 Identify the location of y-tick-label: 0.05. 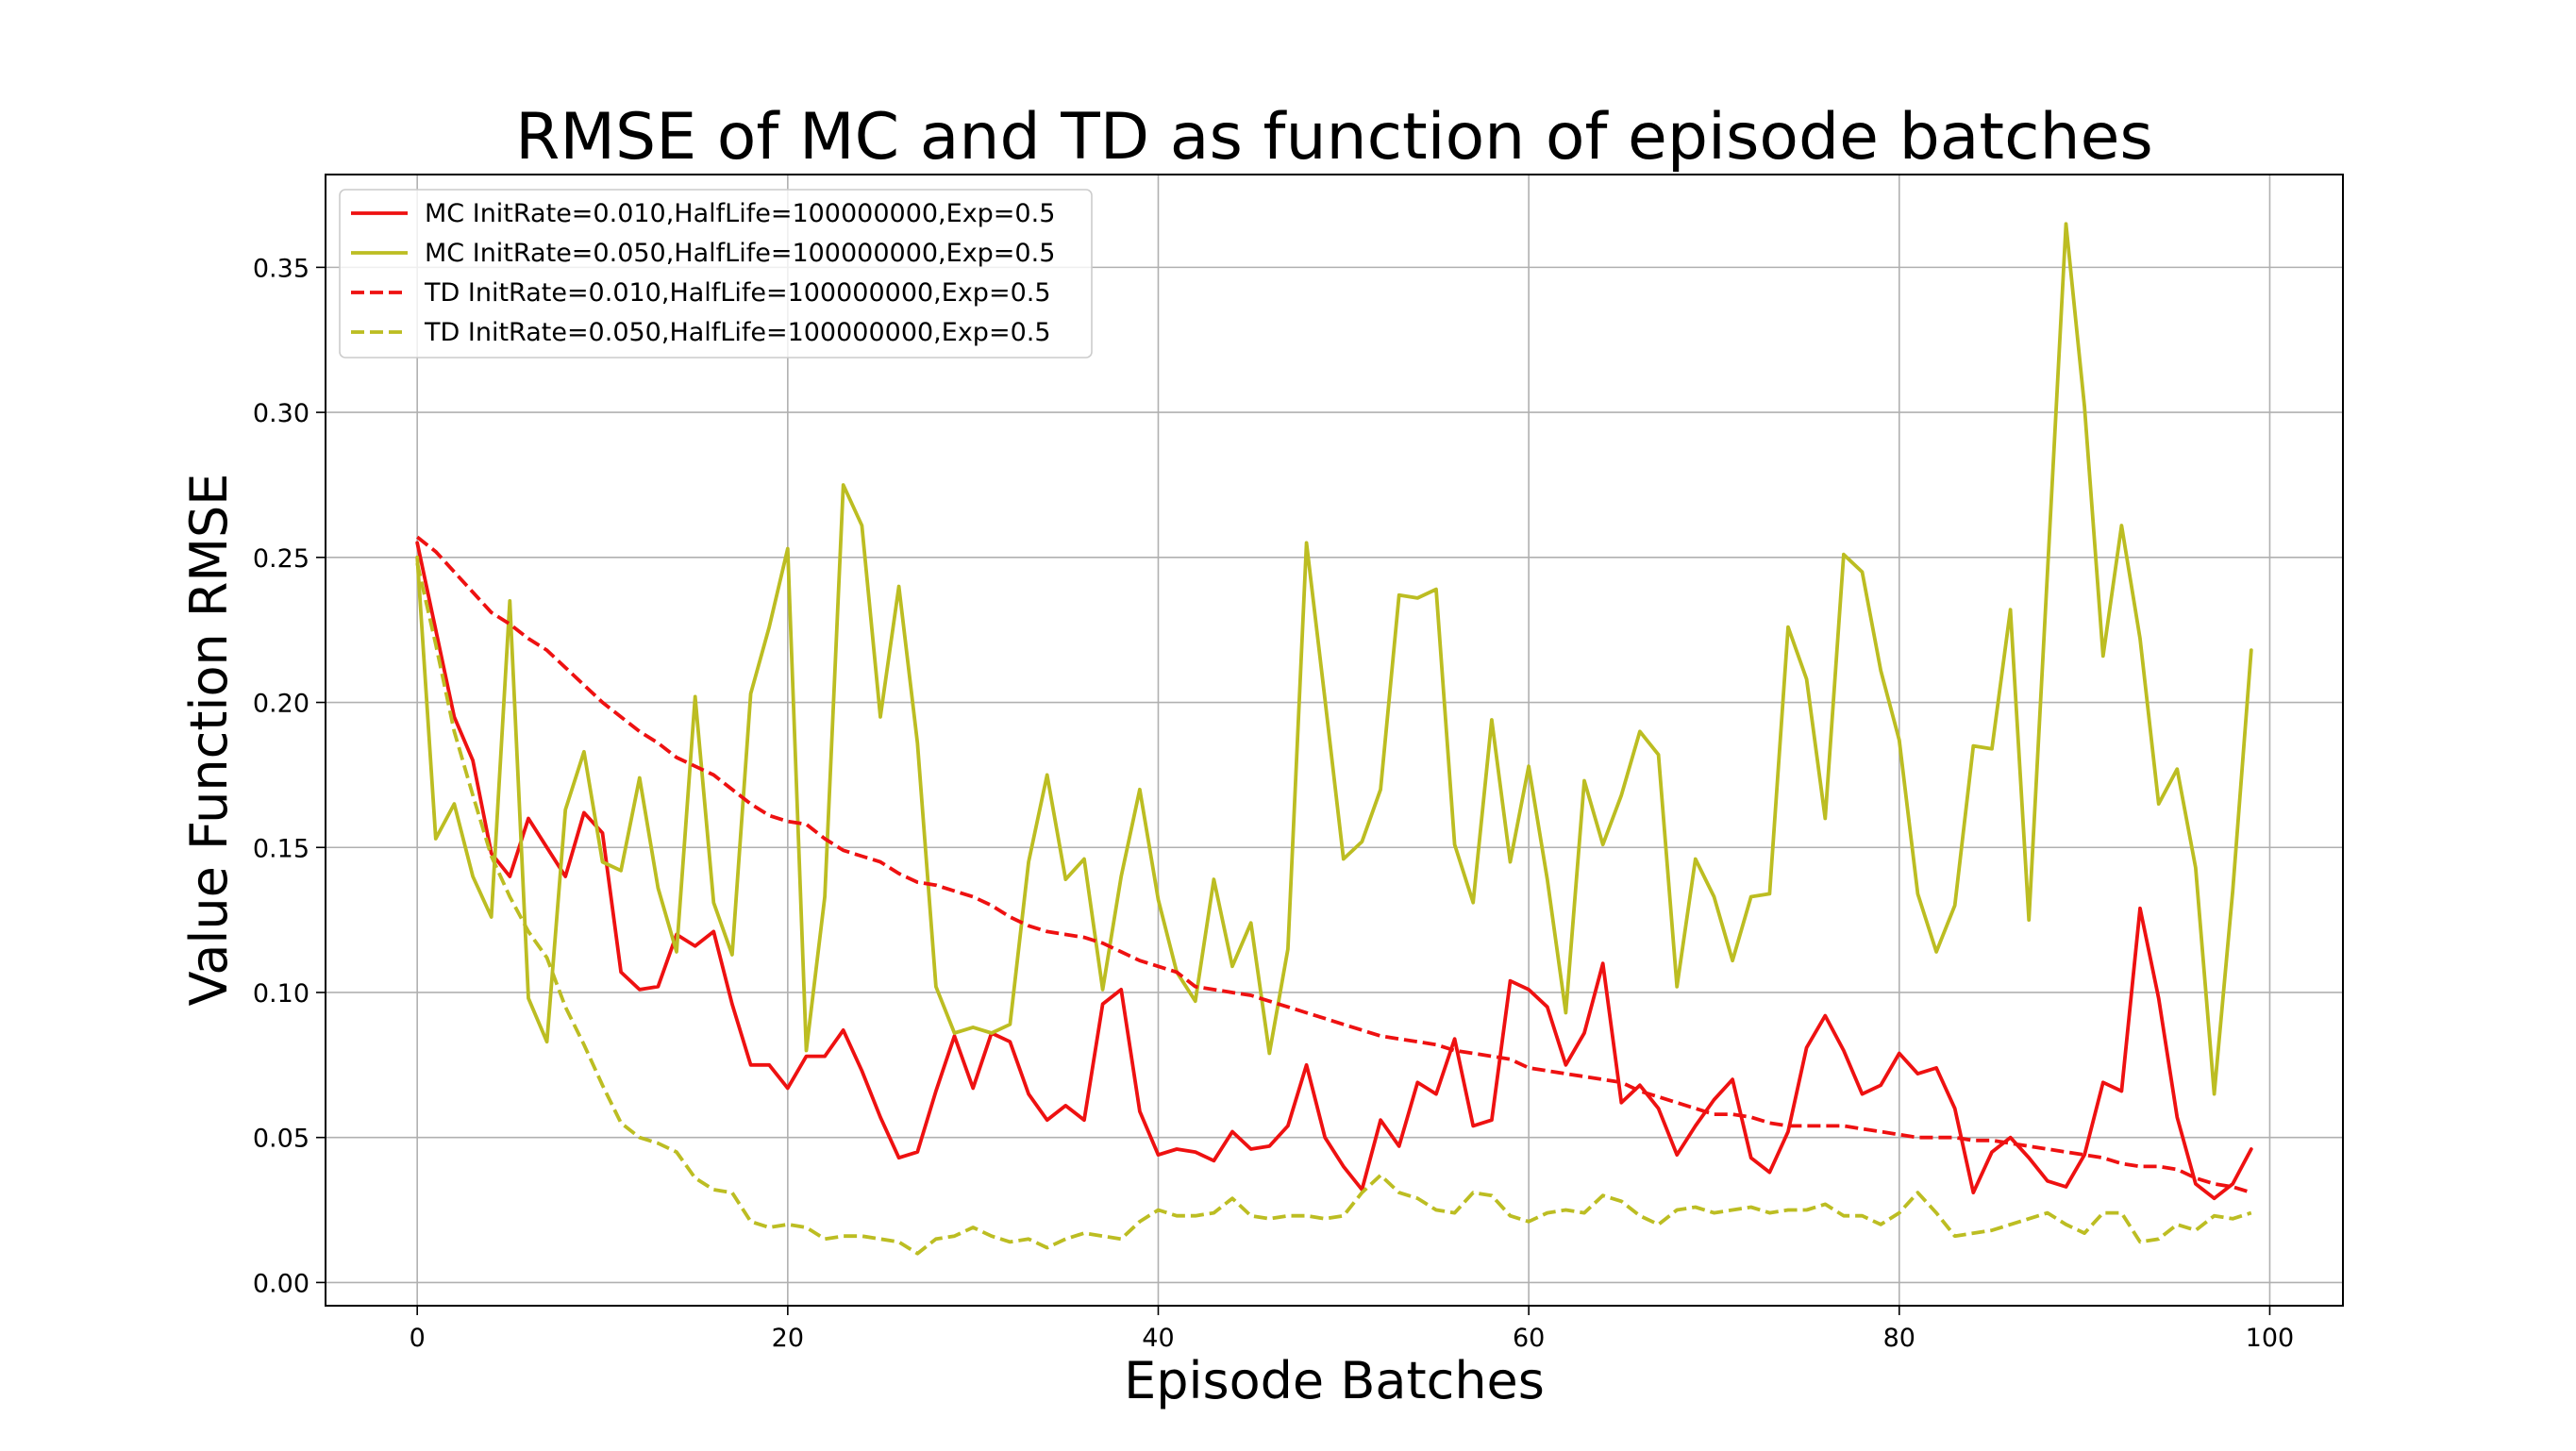
(281, 1139).